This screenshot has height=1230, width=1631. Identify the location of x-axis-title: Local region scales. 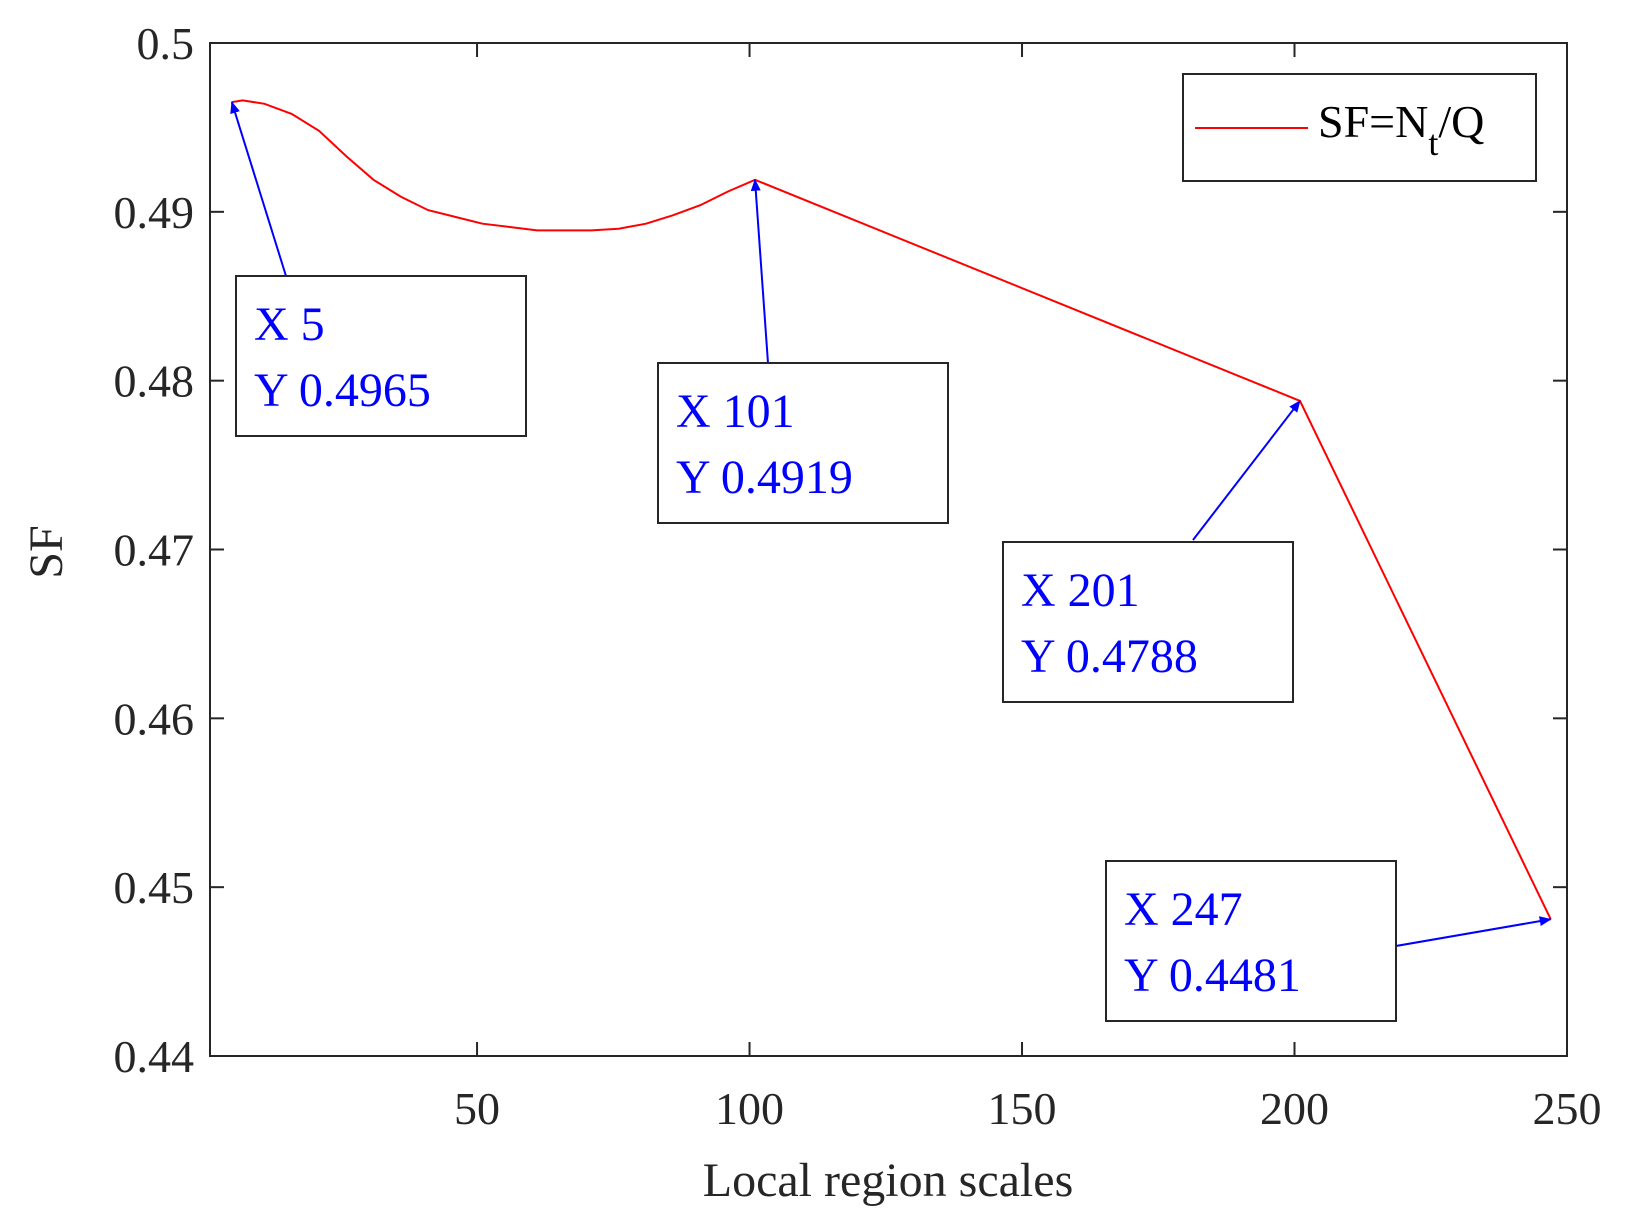
(888, 1180).